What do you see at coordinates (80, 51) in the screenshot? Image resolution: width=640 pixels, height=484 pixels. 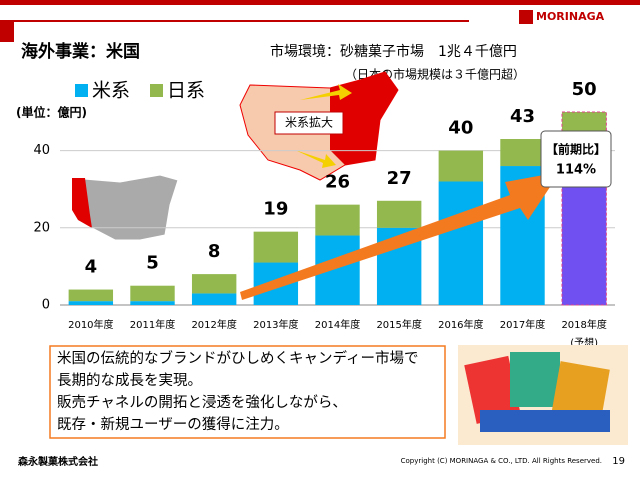 I see `title: 海外事業：米国` at bounding box center [80, 51].